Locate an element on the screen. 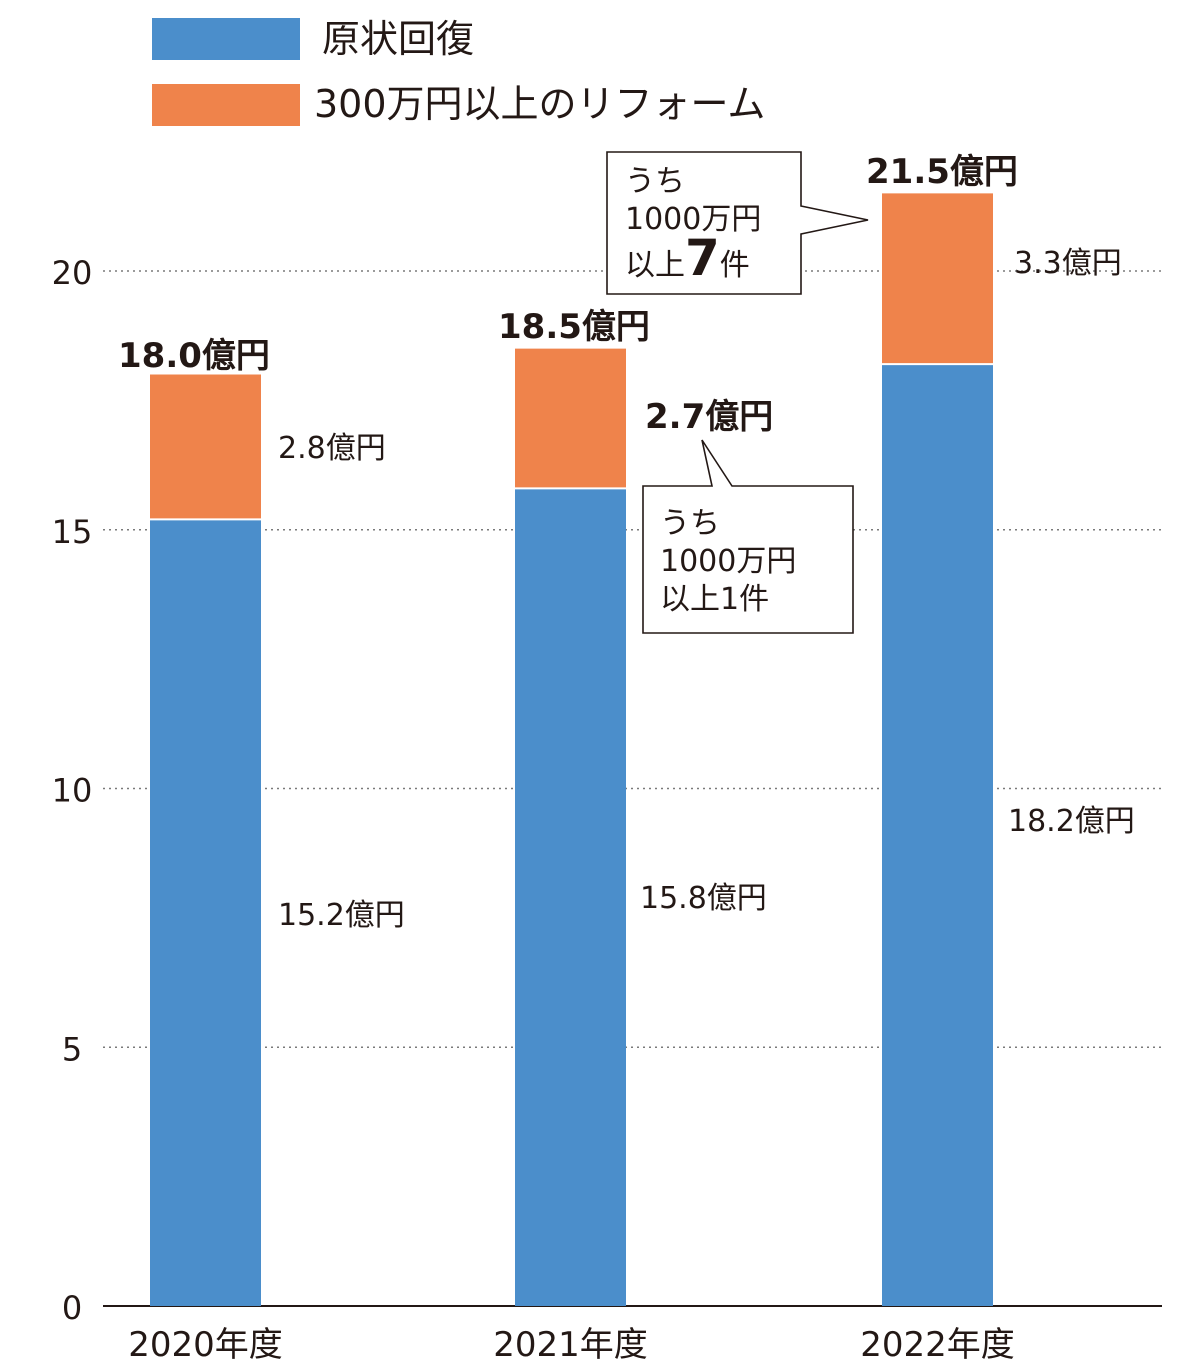 The width and height of the screenshot is (1200, 1371). bar-2022年度-reform is located at coordinates (937, 279).